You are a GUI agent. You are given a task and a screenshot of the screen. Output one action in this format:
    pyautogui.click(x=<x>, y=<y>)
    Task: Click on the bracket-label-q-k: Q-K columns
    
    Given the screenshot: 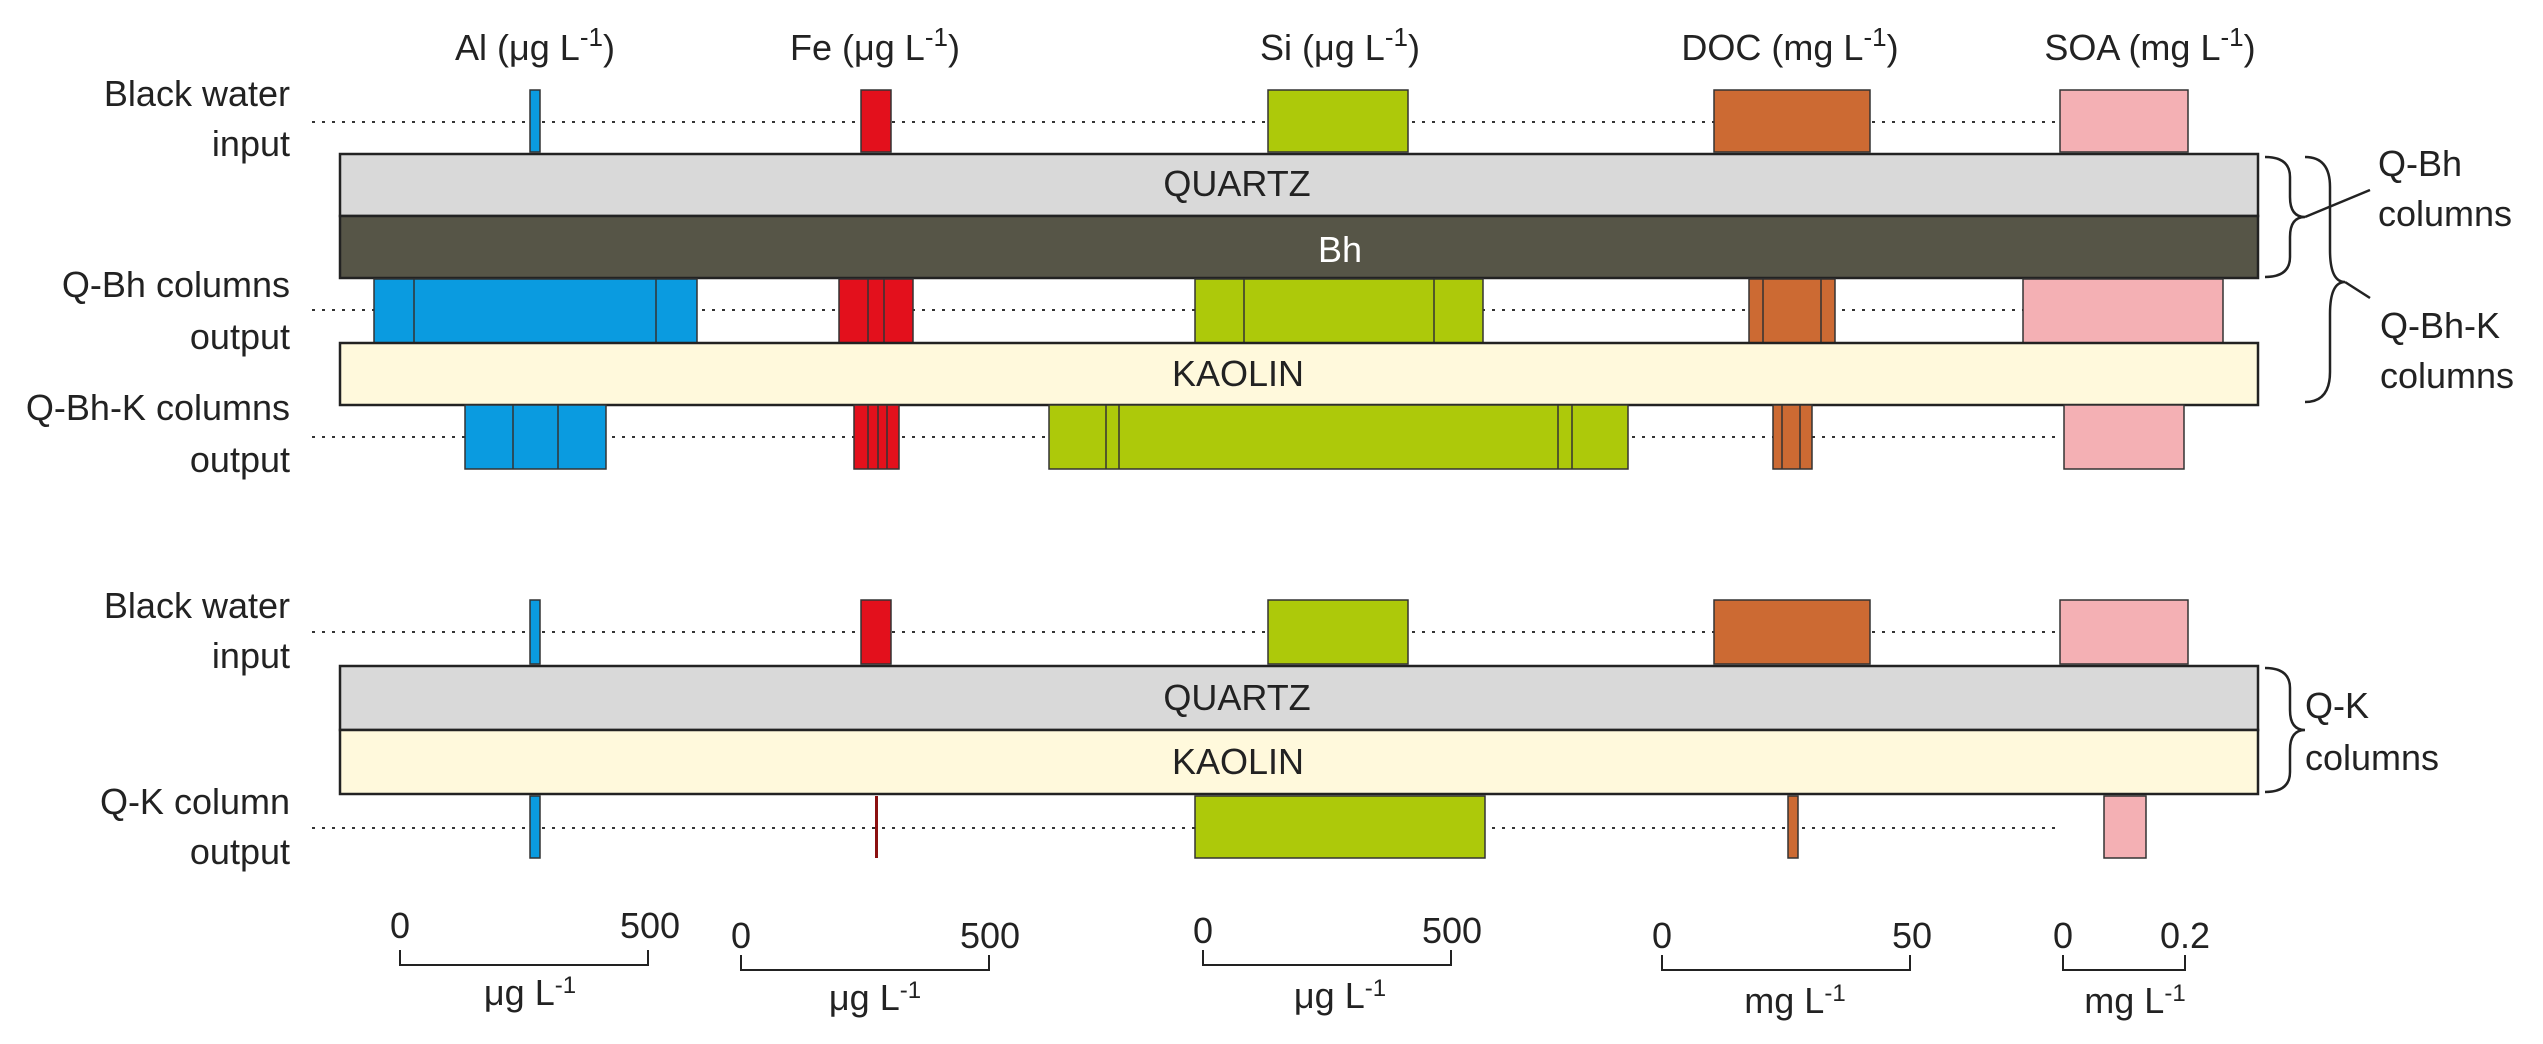 What is the action you would take?
    pyautogui.click(x=2372, y=731)
    